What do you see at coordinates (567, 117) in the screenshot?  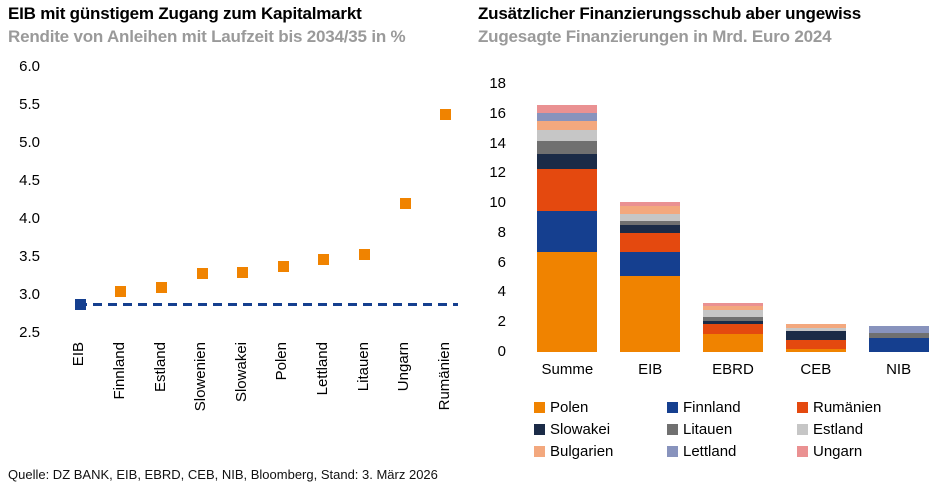 I see `bar-segment-lettland-summe` at bounding box center [567, 117].